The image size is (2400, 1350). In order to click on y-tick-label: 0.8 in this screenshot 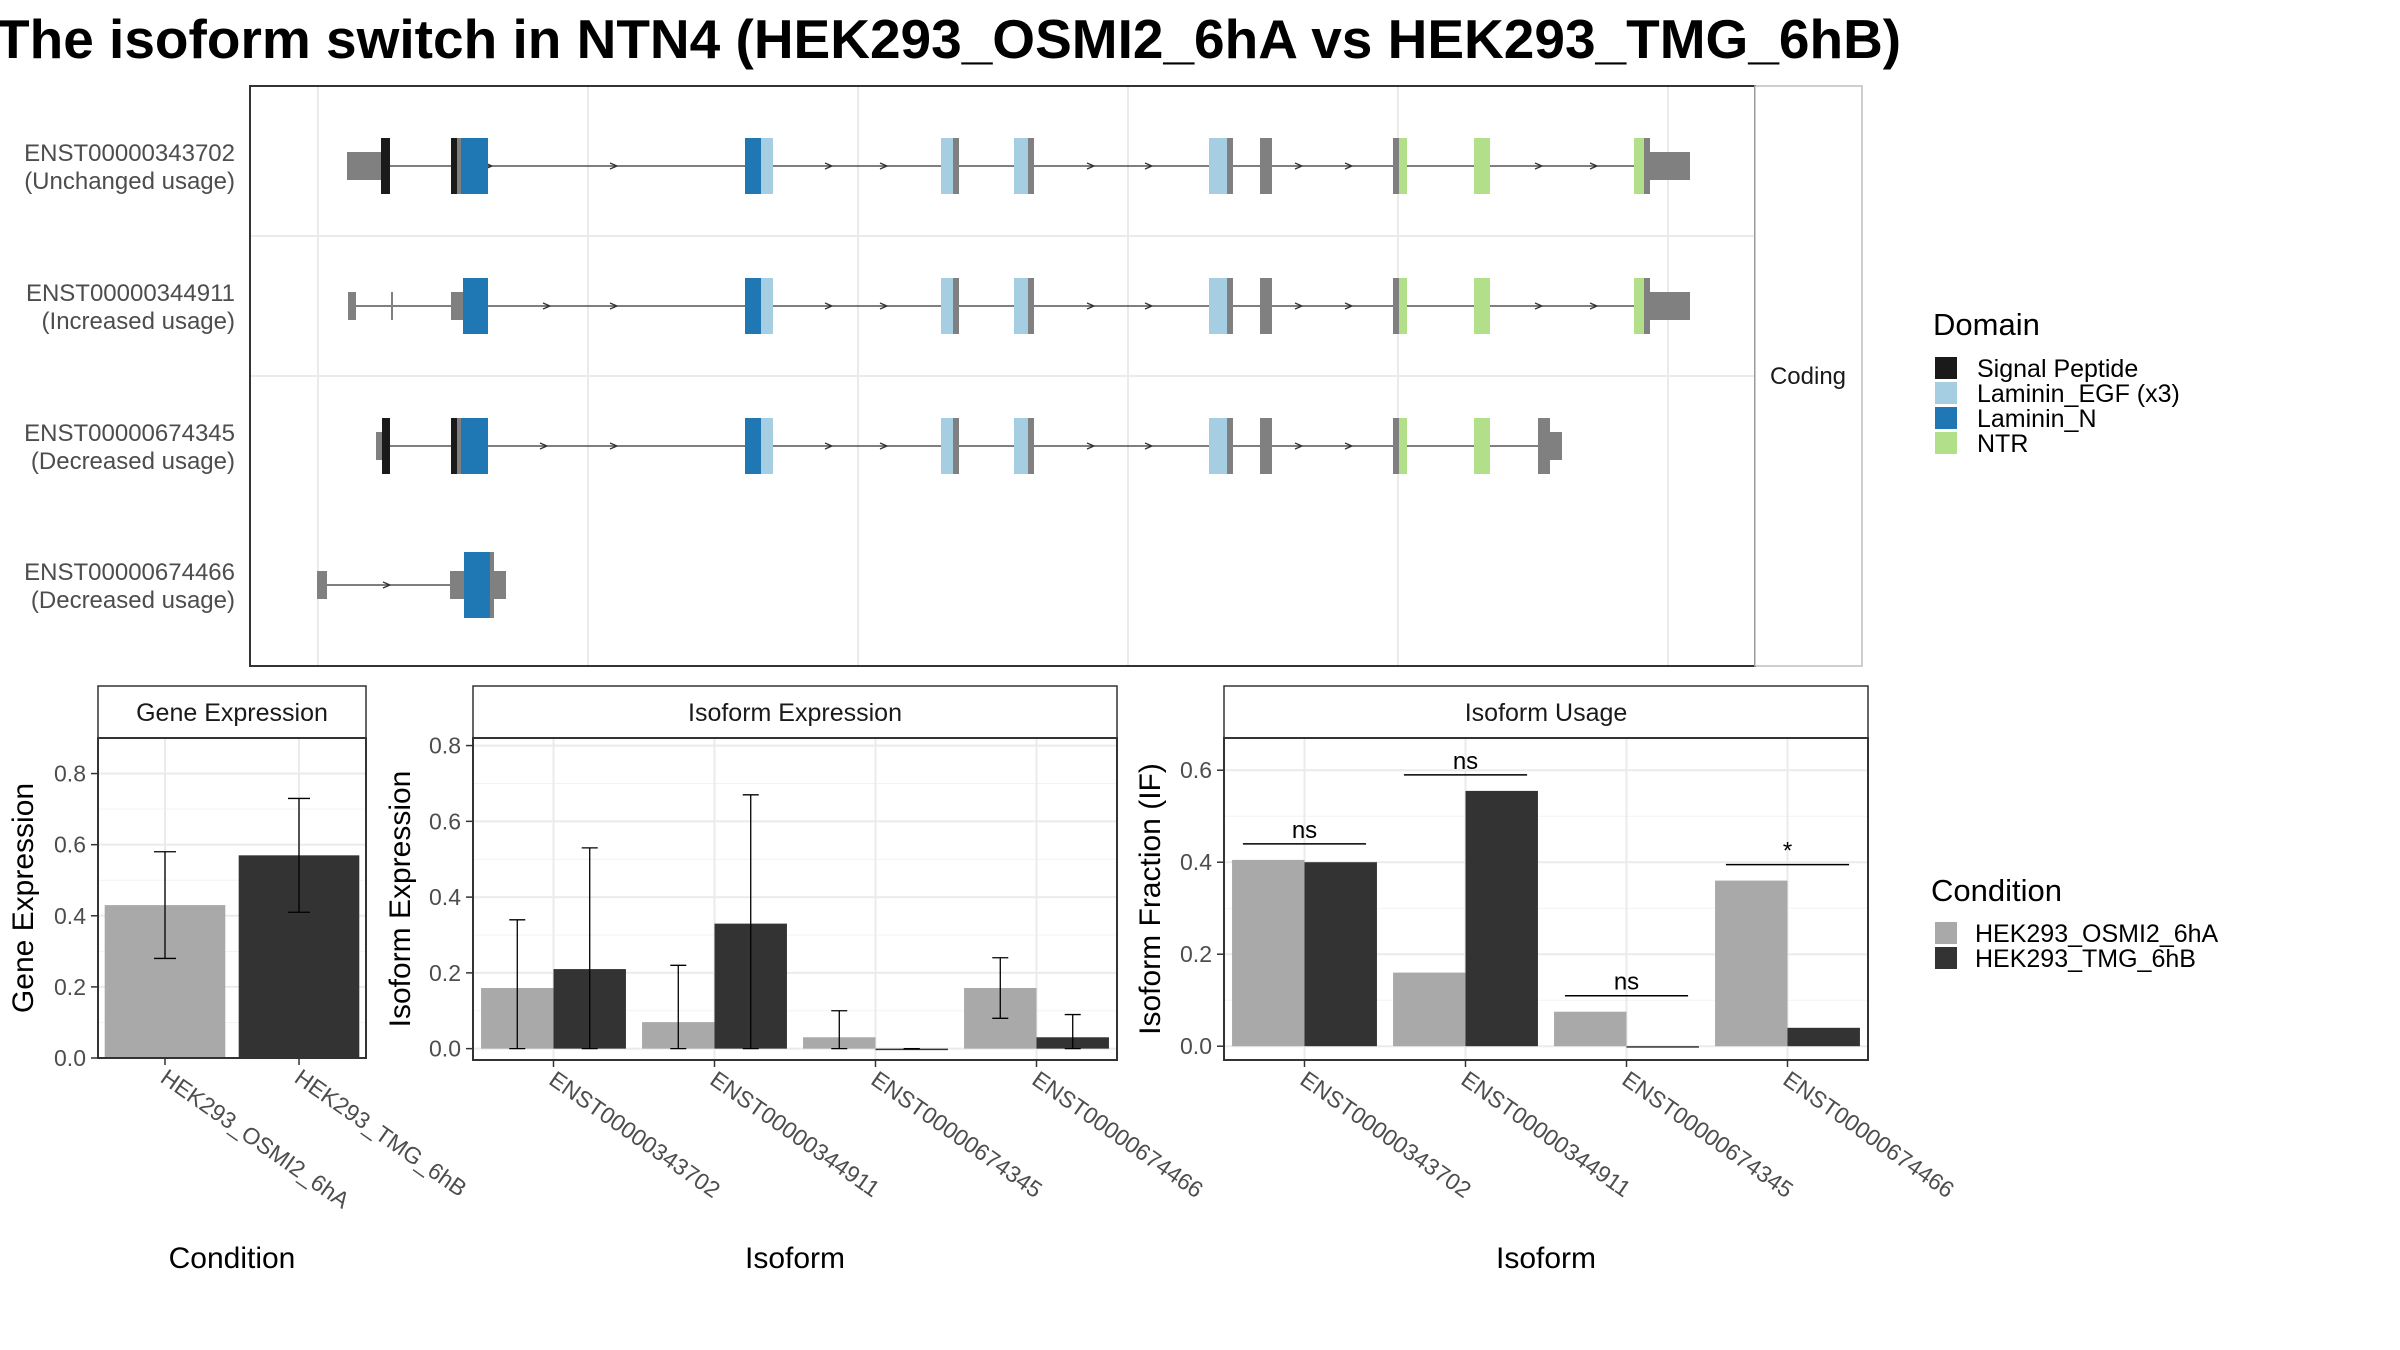, I will do `click(445, 746)`.